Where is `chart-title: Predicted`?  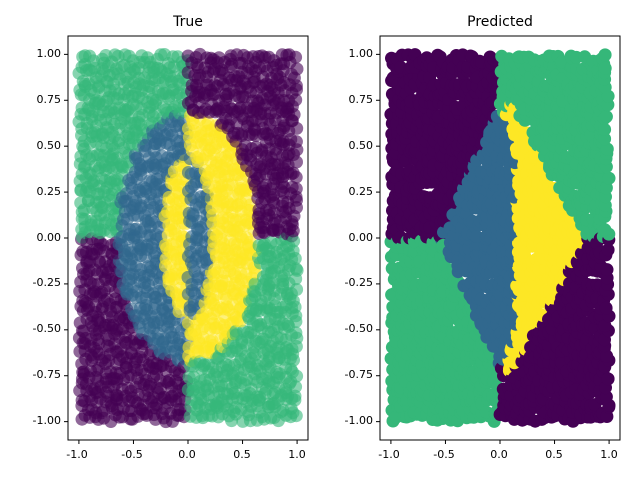 chart-title: Predicted is located at coordinates (500, 22).